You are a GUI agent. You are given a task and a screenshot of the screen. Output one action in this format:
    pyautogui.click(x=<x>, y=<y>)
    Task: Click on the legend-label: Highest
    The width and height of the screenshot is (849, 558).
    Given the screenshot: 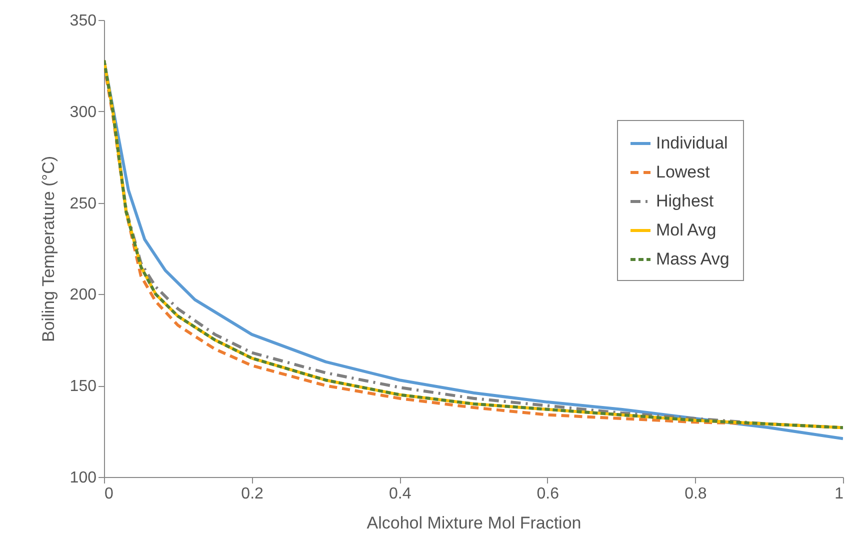 What is the action you would take?
    pyautogui.click(x=685, y=201)
    